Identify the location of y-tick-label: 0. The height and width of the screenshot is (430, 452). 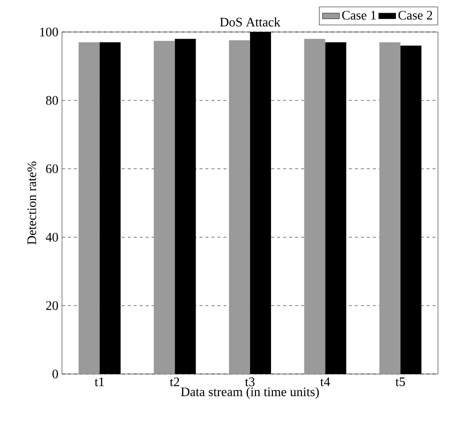
(55, 374).